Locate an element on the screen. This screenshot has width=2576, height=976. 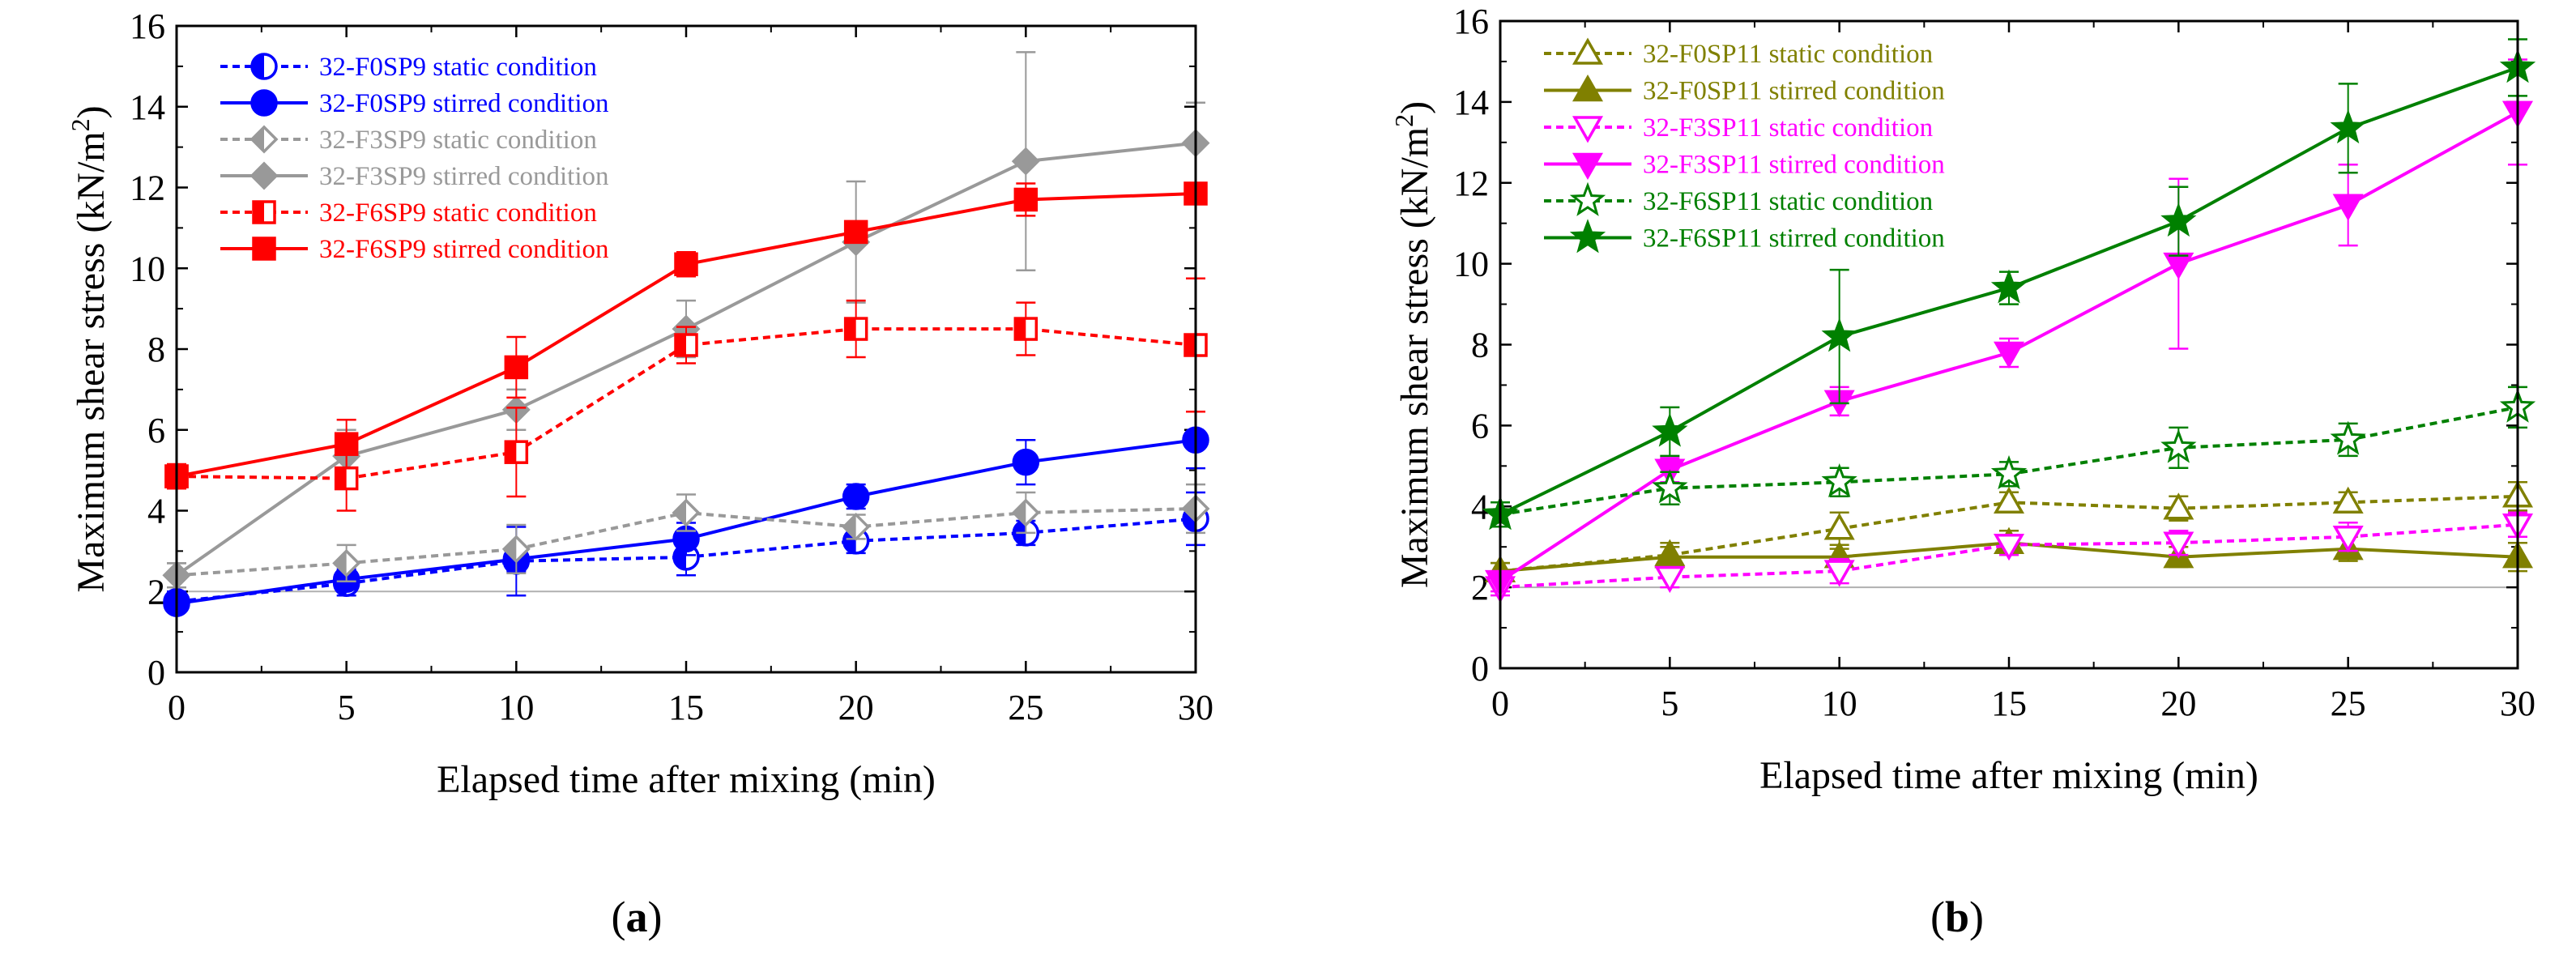
legend-label: 32-F6SP11 stirred condition is located at coordinates (1794, 239).